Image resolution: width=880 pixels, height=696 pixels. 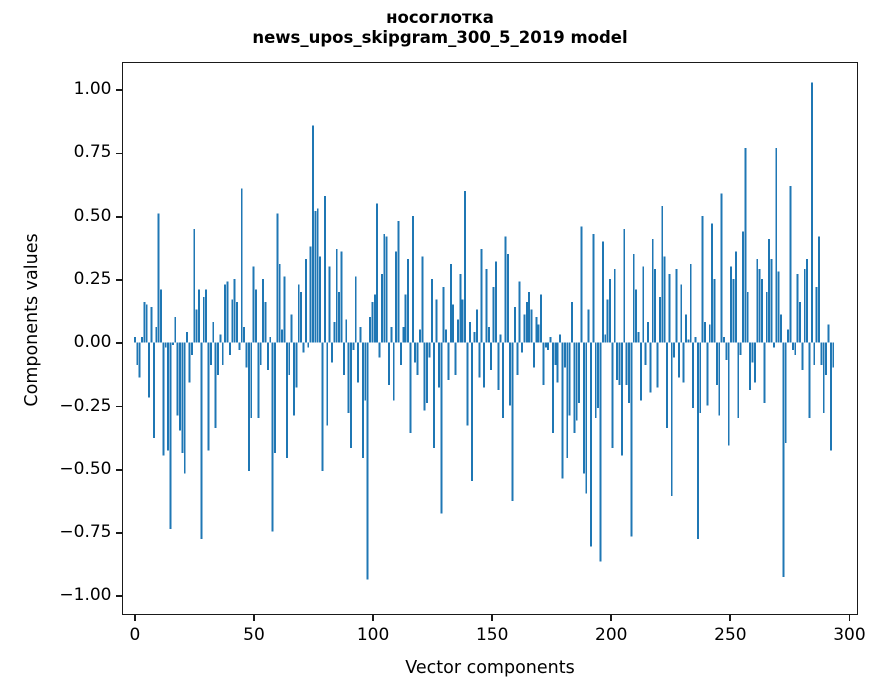 I want to click on x-tick-label: 250, so click(x=730, y=635).